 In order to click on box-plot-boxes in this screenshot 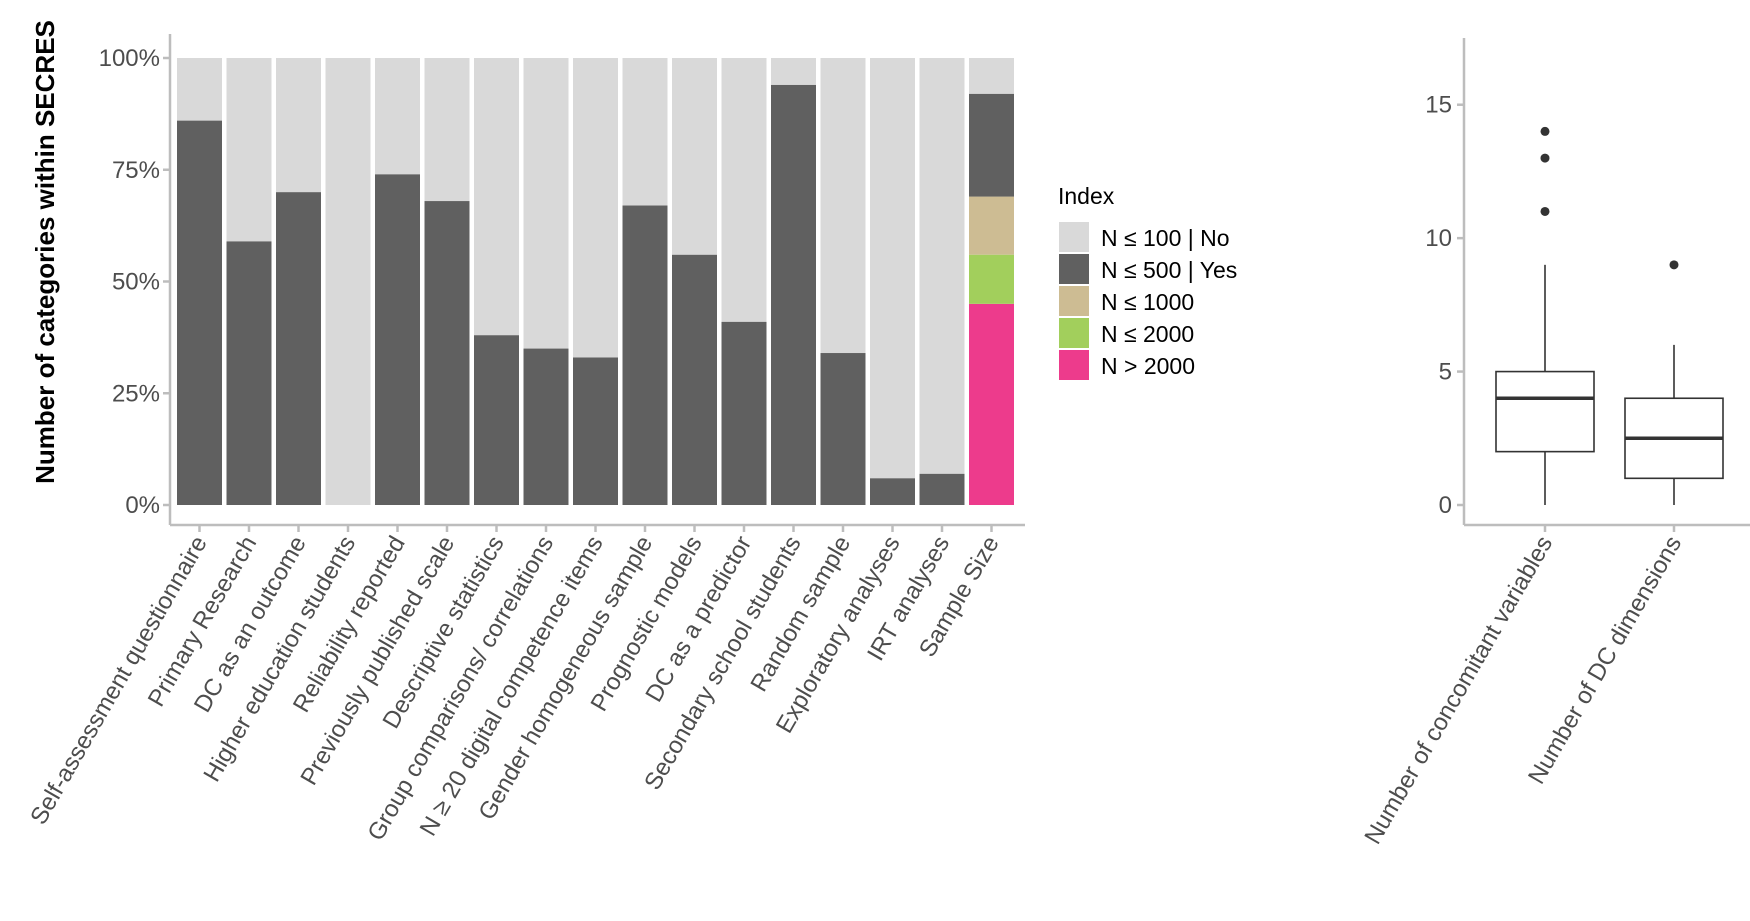, I will do `click(1609, 315)`.